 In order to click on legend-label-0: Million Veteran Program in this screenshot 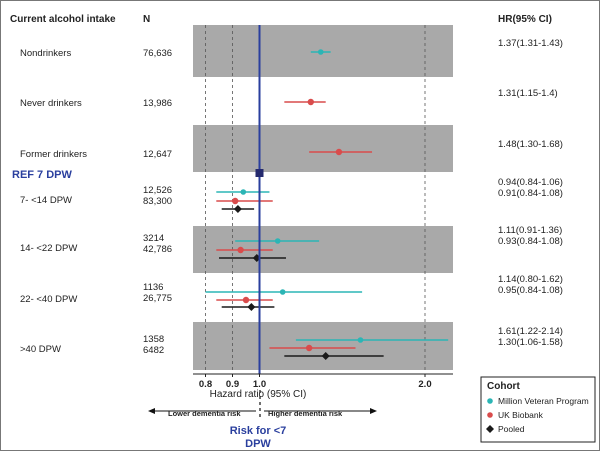, I will do `click(543, 401)`.